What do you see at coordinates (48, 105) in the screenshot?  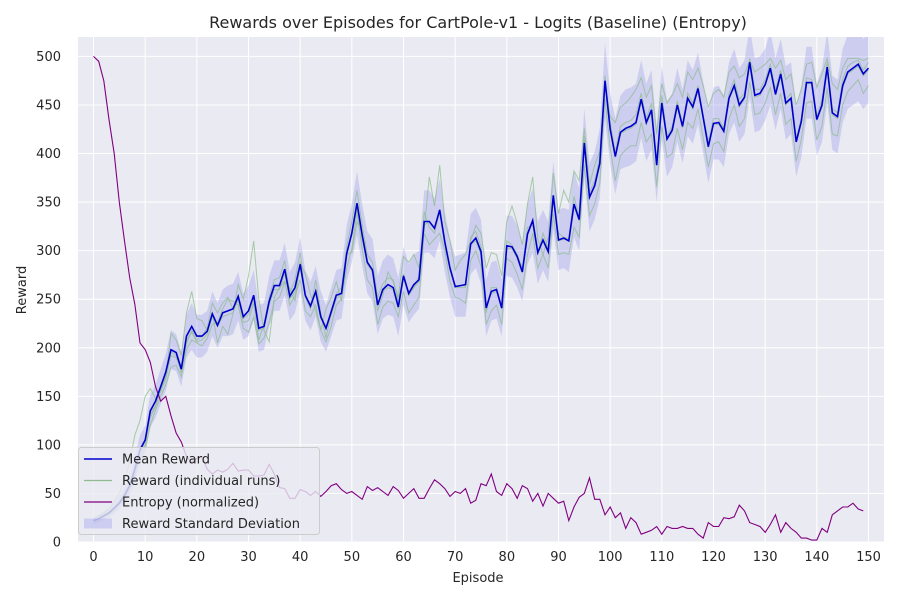 I see `y-tick-label: 450` at bounding box center [48, 105].